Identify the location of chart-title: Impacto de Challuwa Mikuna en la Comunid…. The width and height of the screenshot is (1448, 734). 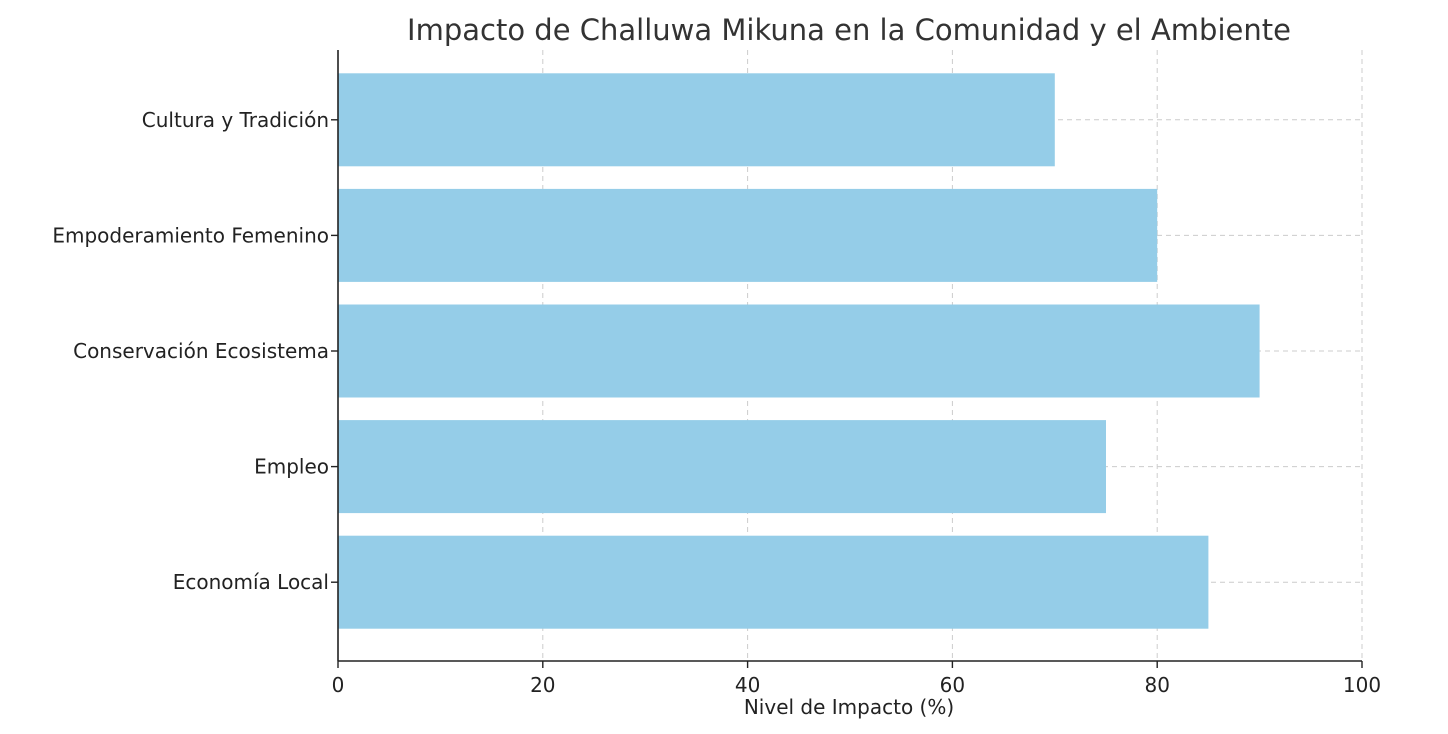
(849, 30).